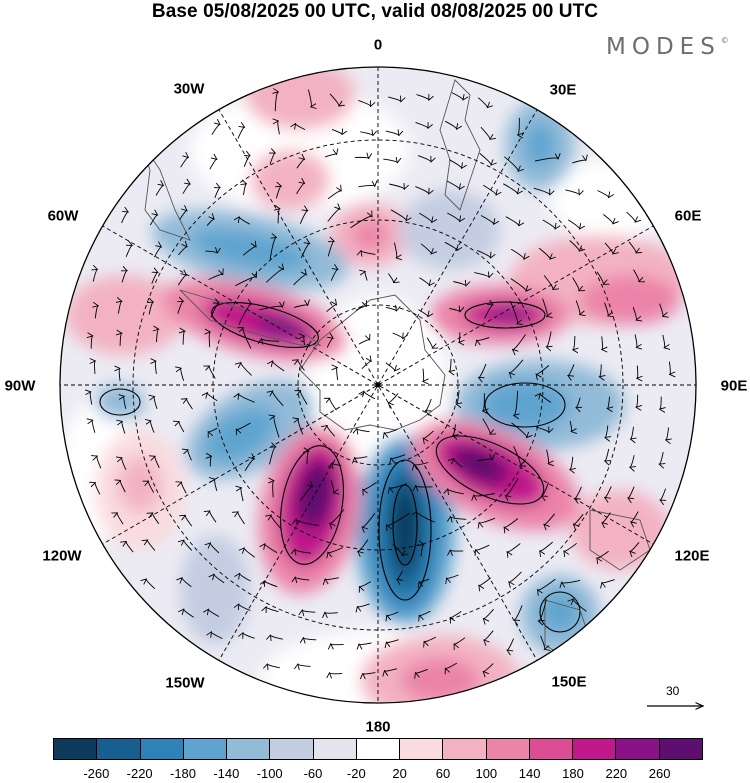 This screenshot has height=783, width=750. I want to click on lon-label-180: 180, so click(378, 727).